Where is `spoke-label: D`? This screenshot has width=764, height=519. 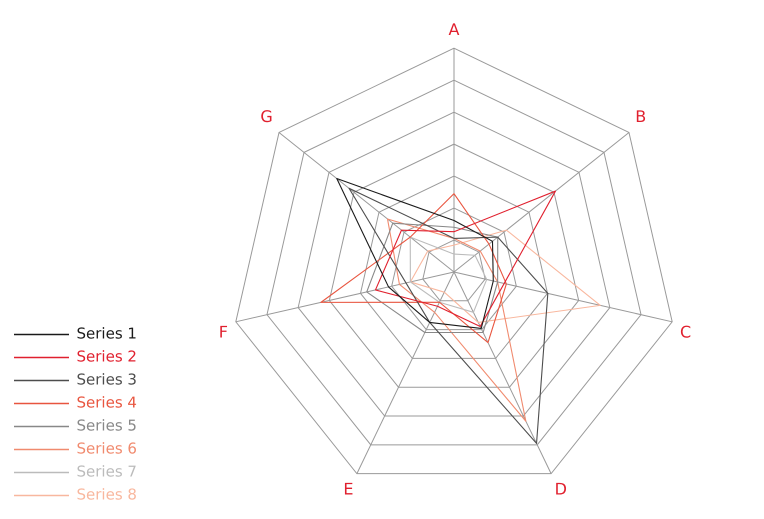 spoke-label: D is located at coordinates (560, 489).